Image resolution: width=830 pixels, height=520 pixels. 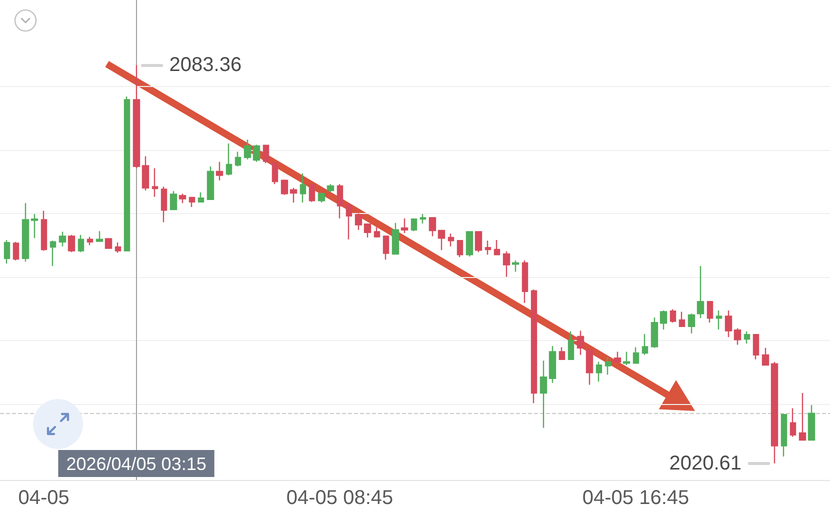 What do you see at coordinates (705, 463) in the screenshot?
I see `annotation: 2020.61` at bounding box center [705, 463].